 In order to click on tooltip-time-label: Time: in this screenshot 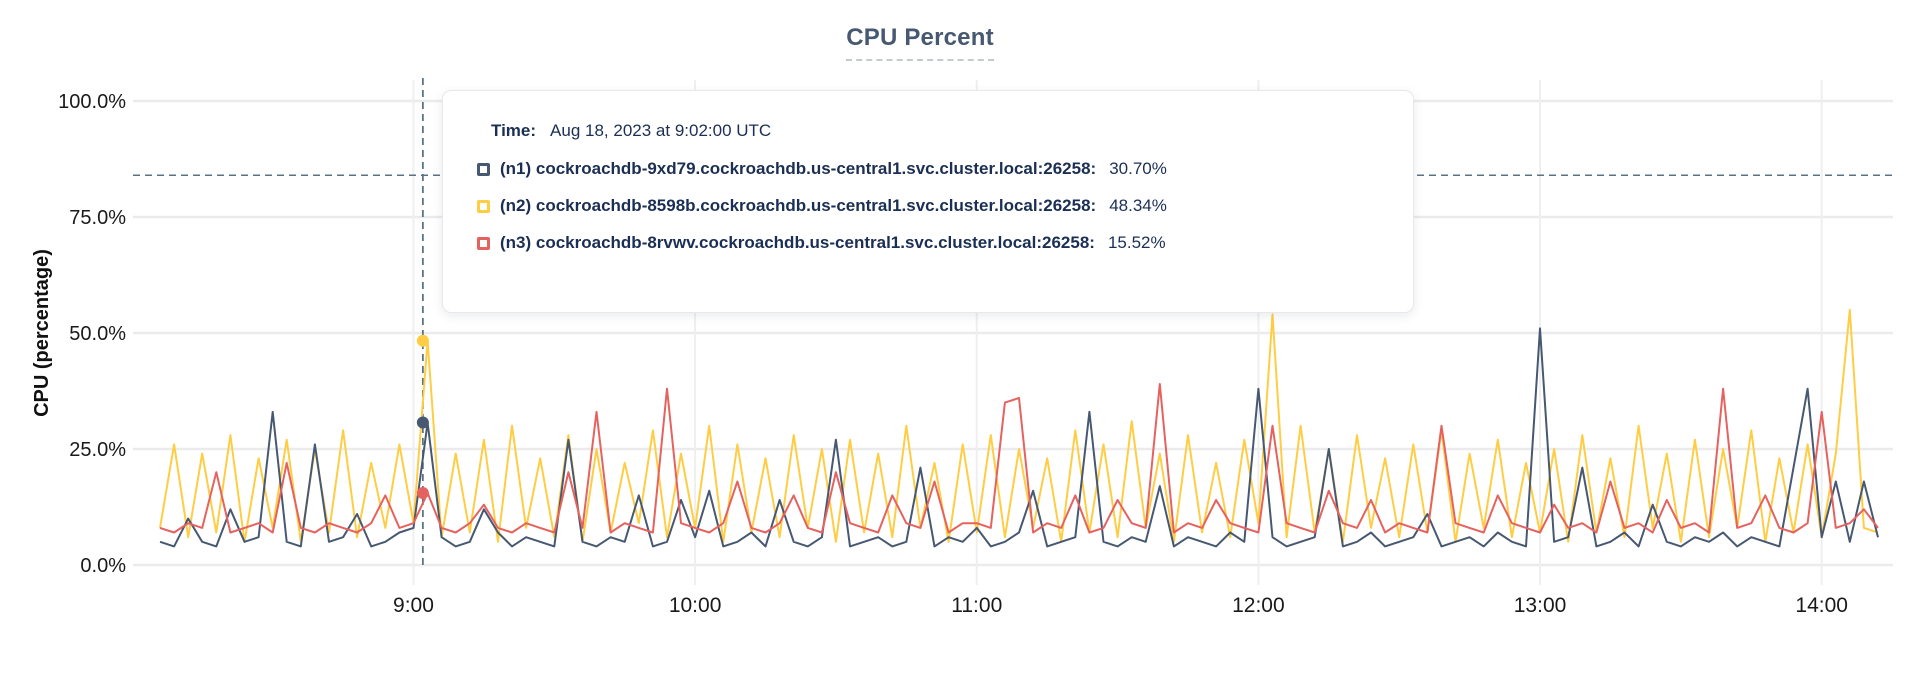, I will do `click(514, 130)`.